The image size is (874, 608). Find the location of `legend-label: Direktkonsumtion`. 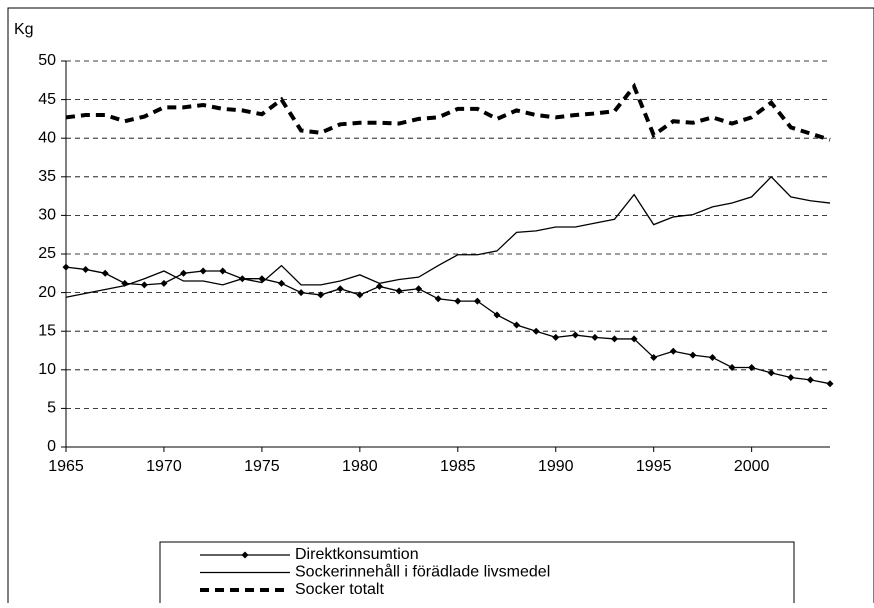

legend-label: Direktkonsumtion is located at coordinates (357, 554).